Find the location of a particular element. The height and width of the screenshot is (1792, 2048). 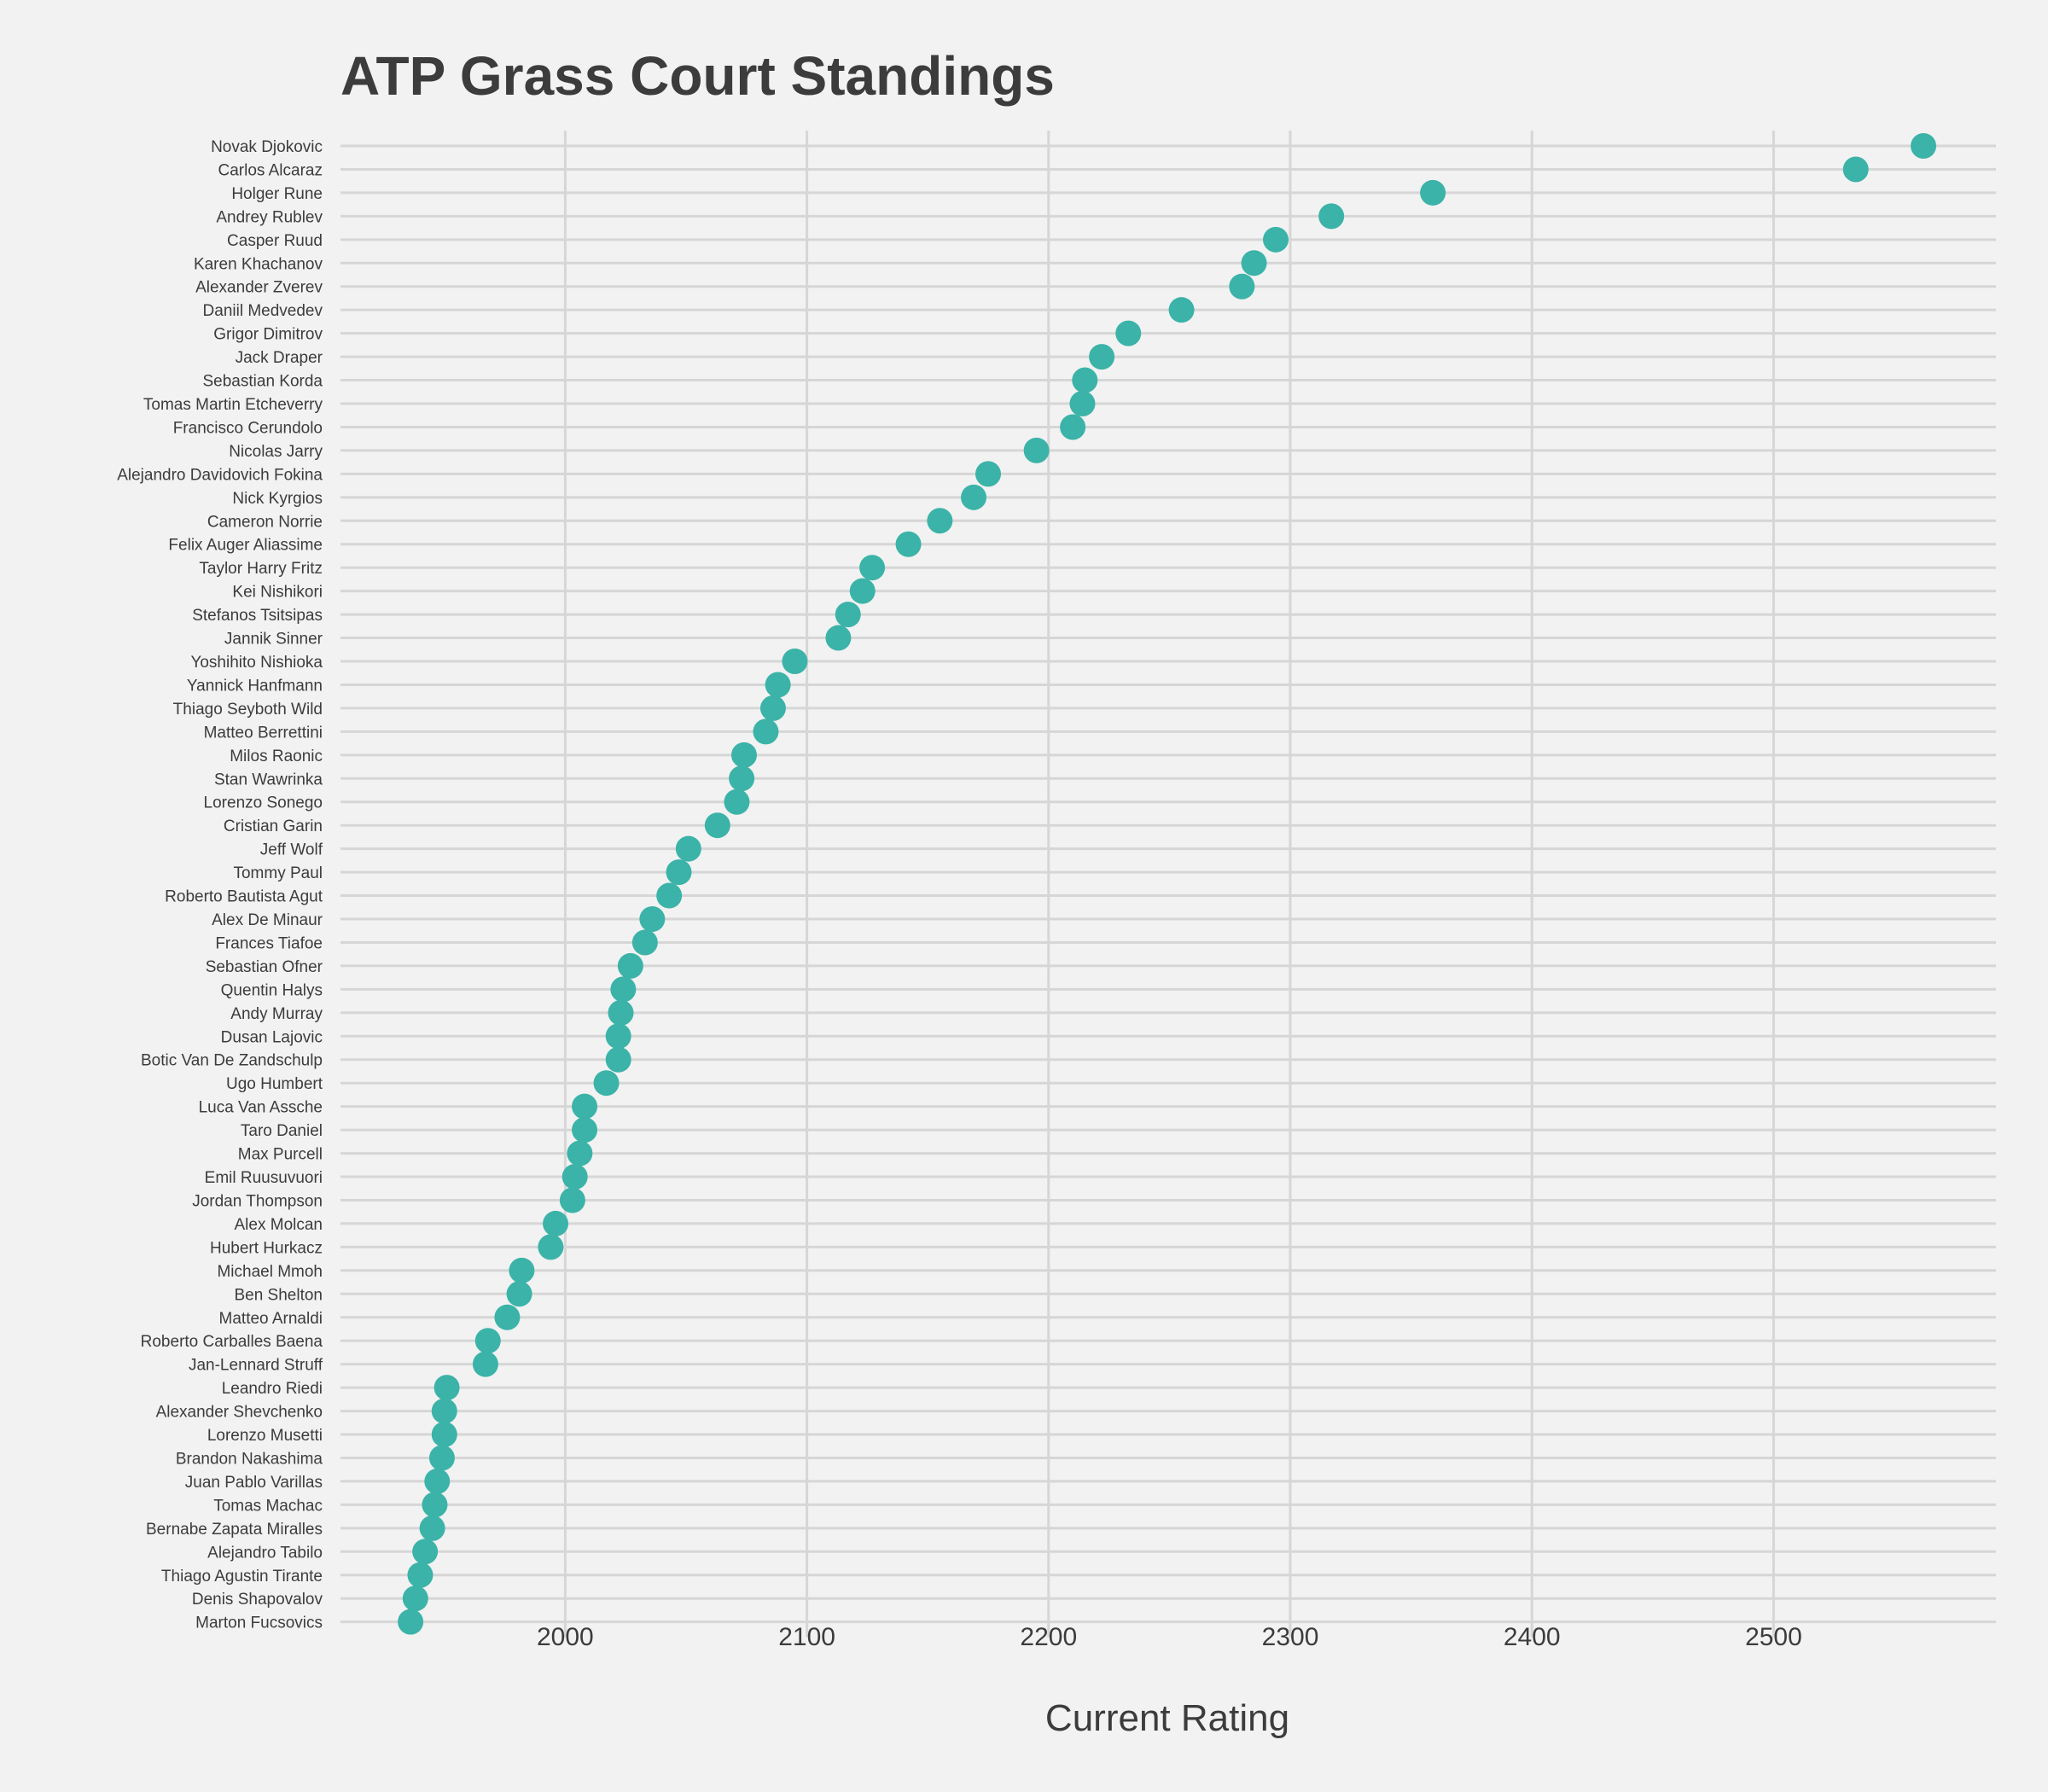

player-label: Nicolas Jarry is located at coordinates (276, 452).